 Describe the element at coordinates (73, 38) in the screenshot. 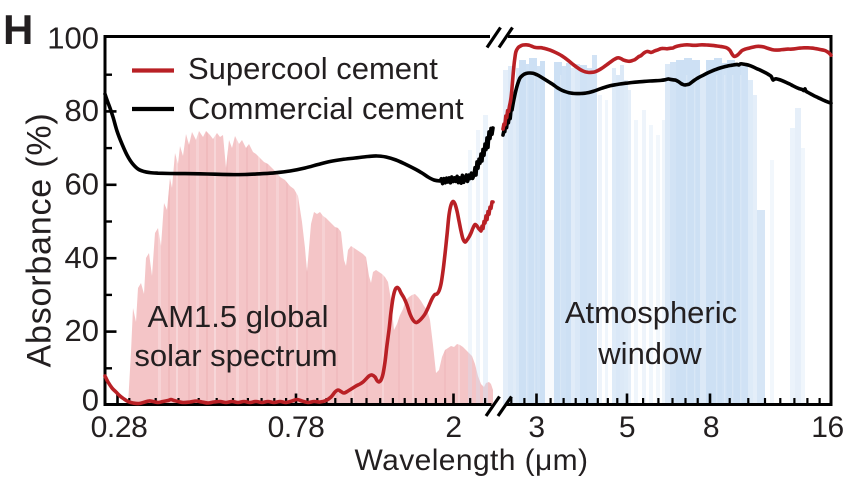

I see `svg-text: 100` at that location.